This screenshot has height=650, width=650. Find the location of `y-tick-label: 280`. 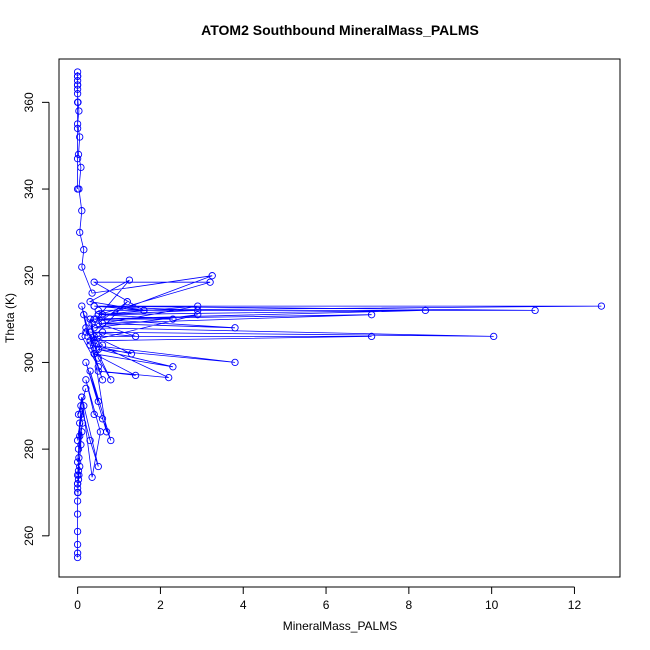

y-tick-label: 280 is located at coordinates (29, 449).